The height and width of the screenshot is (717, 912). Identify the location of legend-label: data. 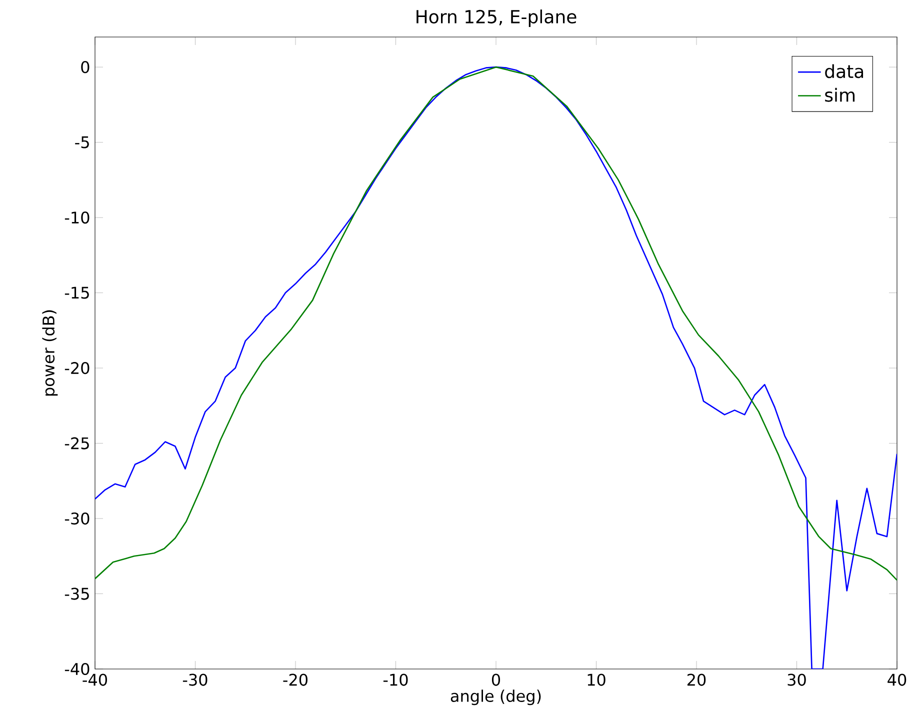
(844, 71).